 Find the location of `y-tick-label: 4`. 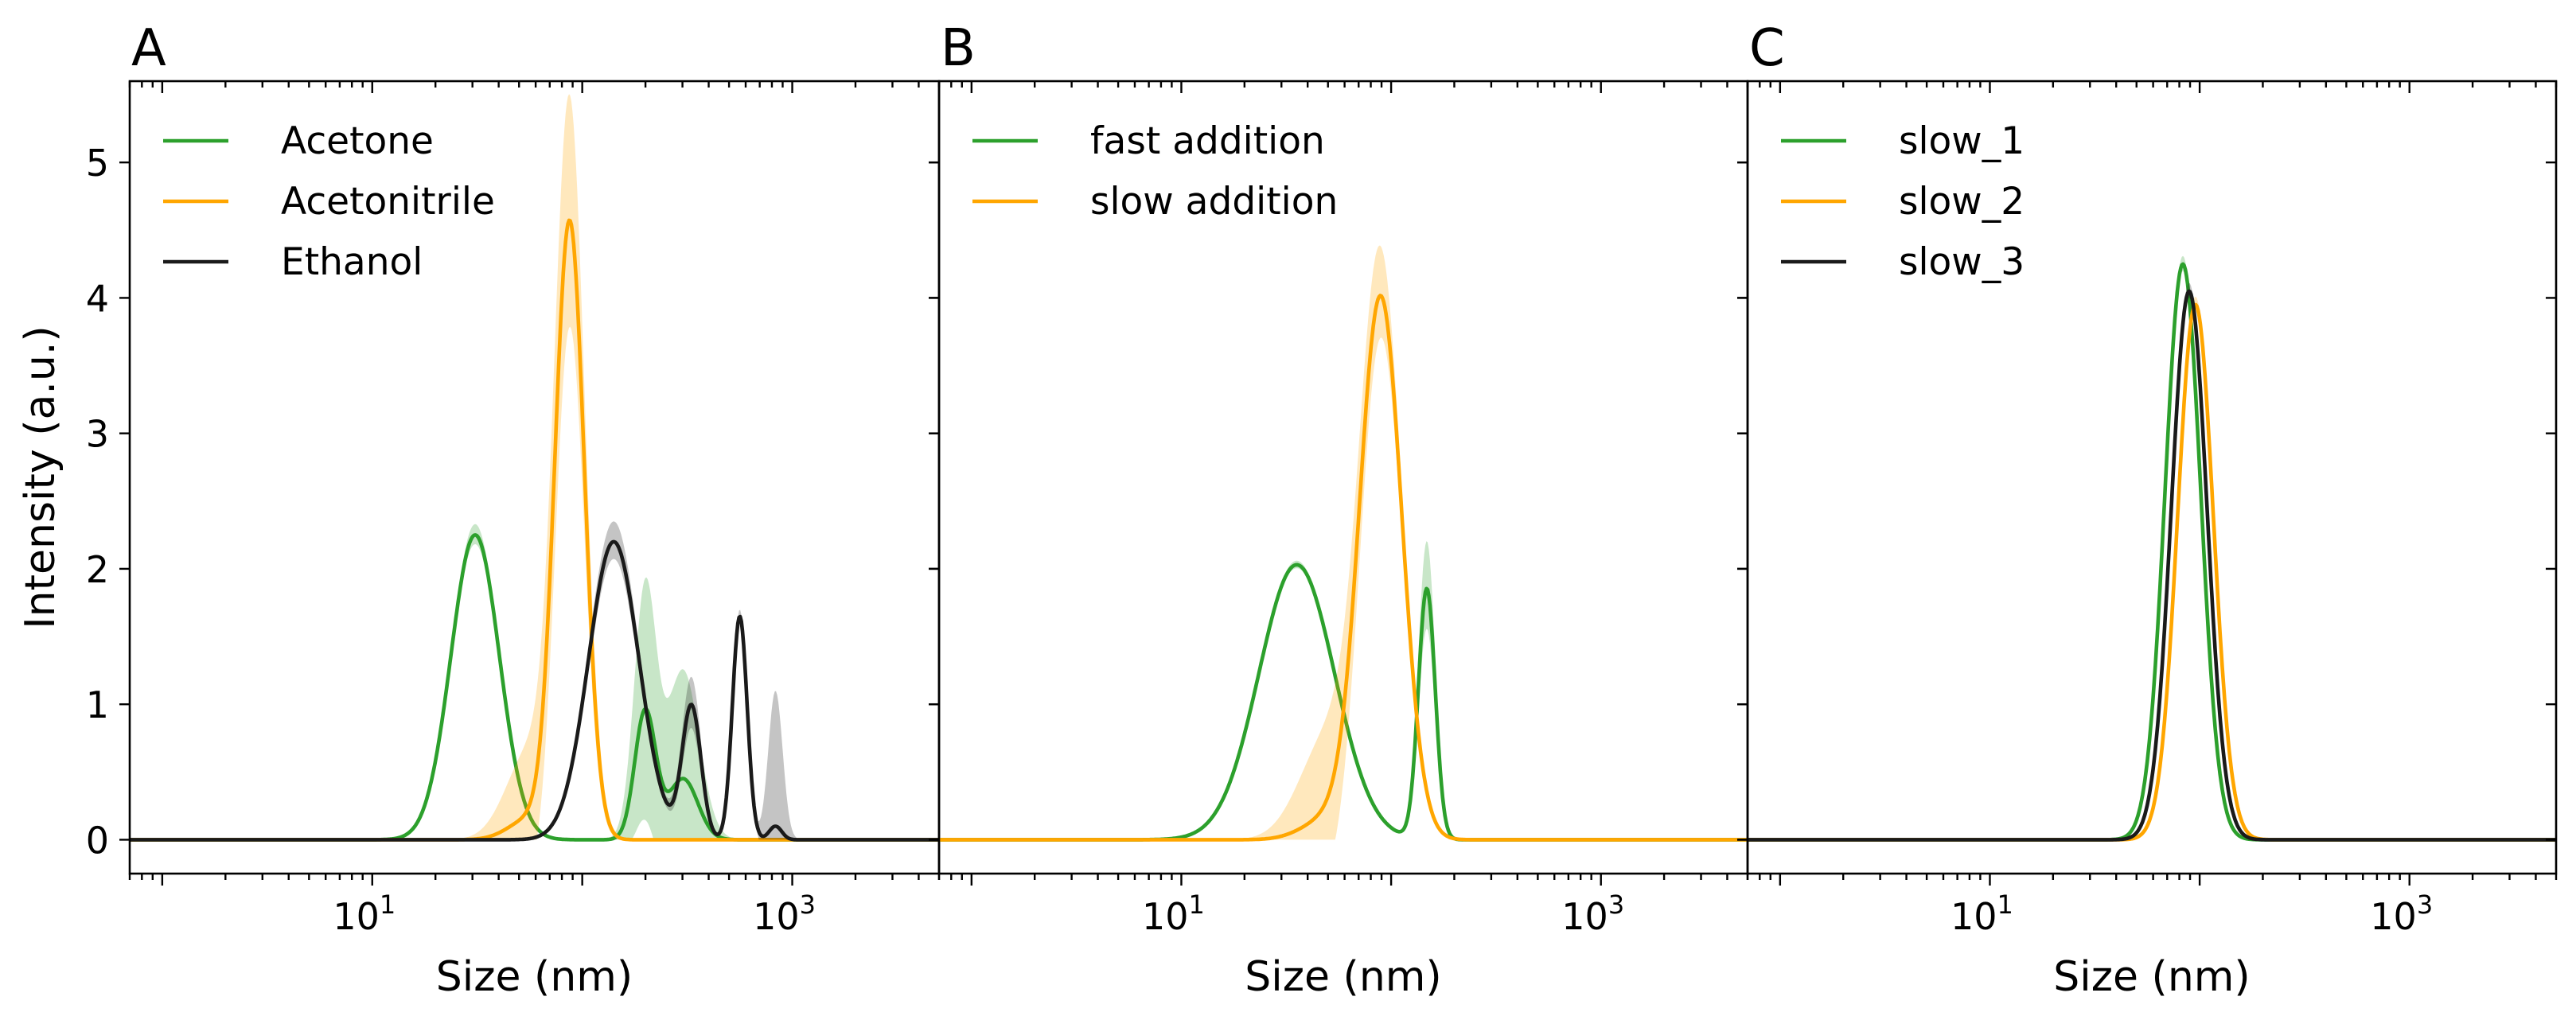

y-tick-label: 4 is located at coordinates (97, 298).